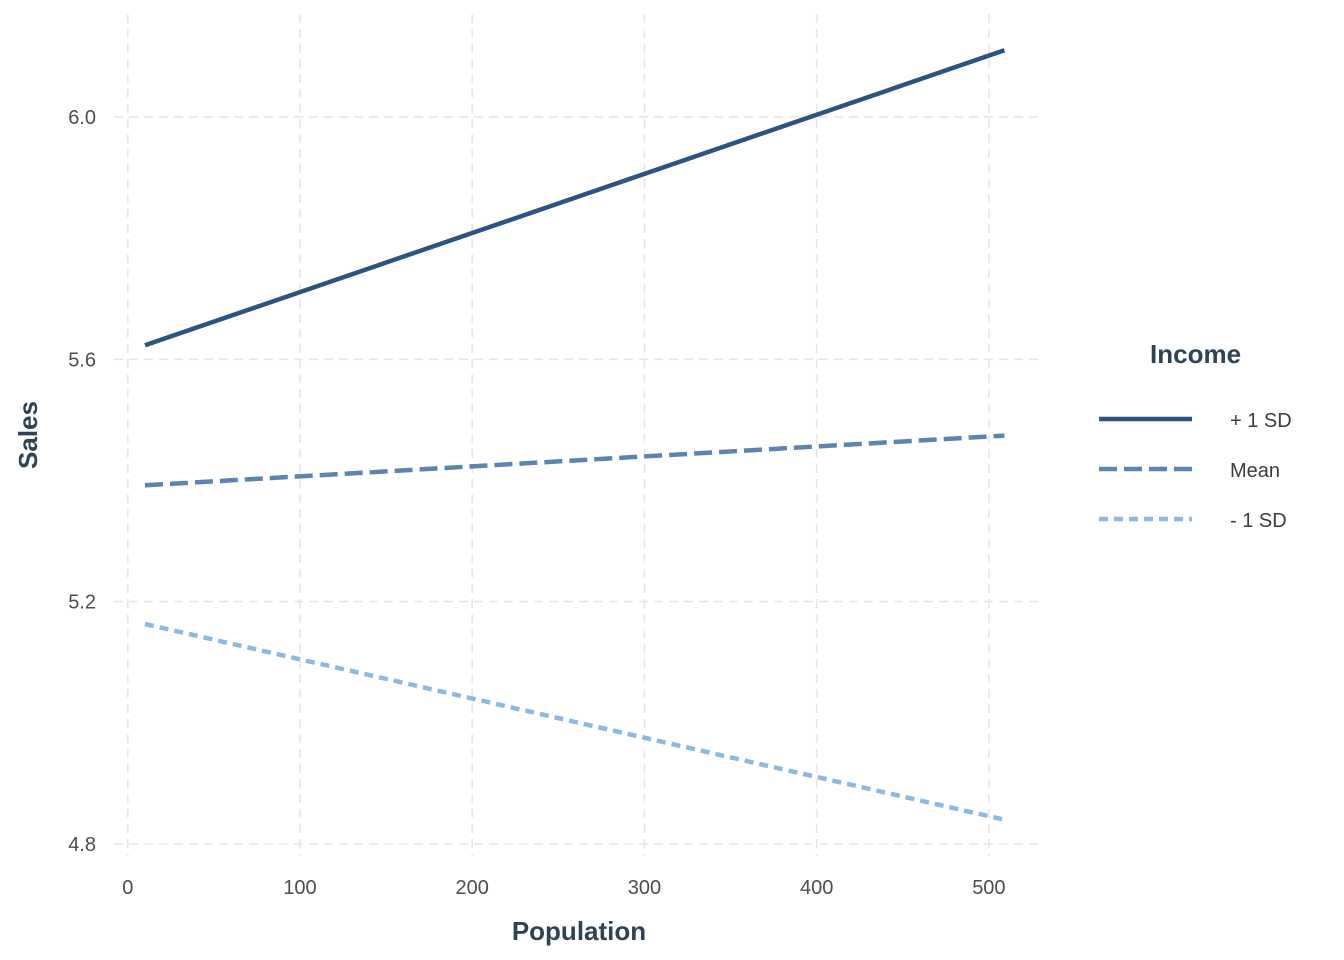  Describe the element at coordinates (1261, 421) in the screenshot. I see `legend-label: + 1 SD` at that location.